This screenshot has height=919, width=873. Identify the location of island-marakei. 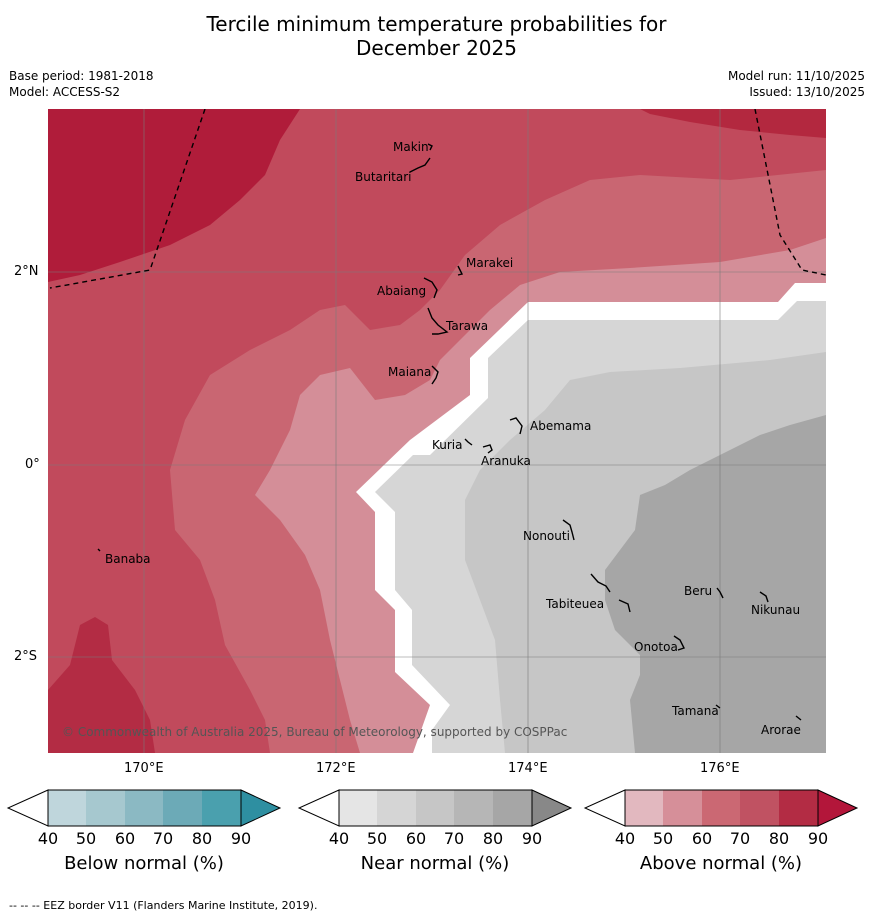
(460, 270).